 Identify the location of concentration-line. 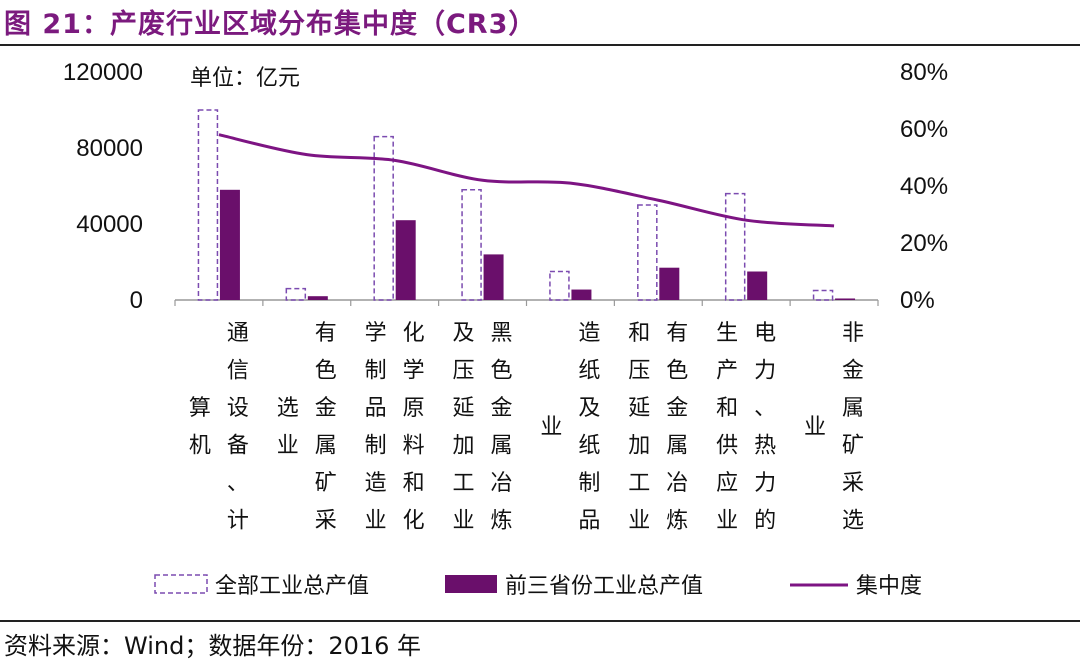
(526, 180).